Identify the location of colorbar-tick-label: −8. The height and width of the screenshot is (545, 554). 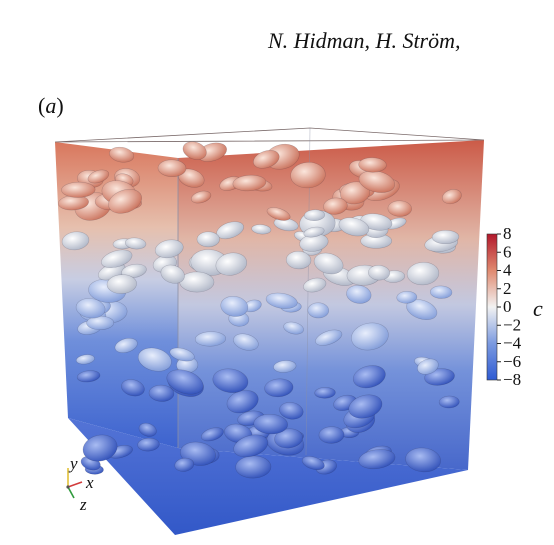
(512, 379).